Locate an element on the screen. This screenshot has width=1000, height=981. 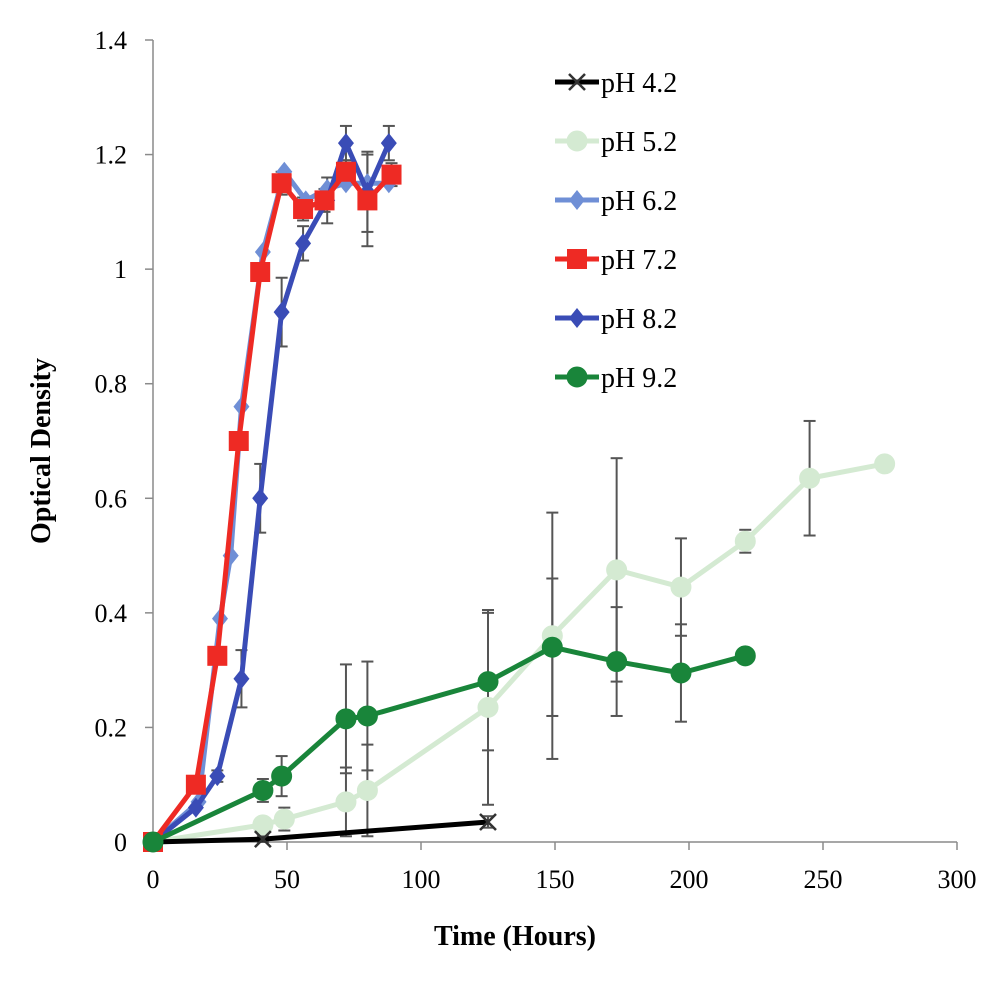
legend-item: pH 8.2 is located at coordinates (616, 319).